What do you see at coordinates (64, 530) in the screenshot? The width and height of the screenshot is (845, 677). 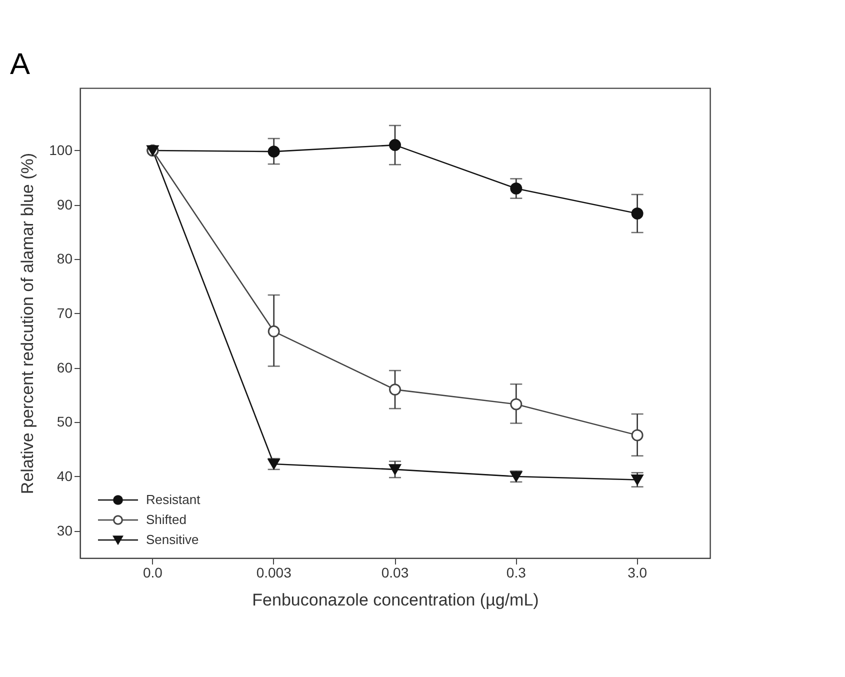 I see `y-tick-label: 30` at bounding box center [64, 530].